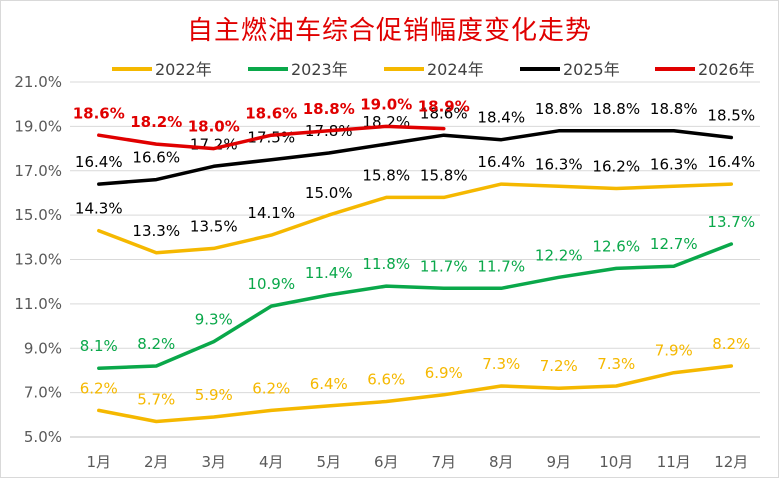  What do you see at coordinates (726, 69) in the screenshot?
I see `legend-label: 2026年` at bounding box center [726, 69].